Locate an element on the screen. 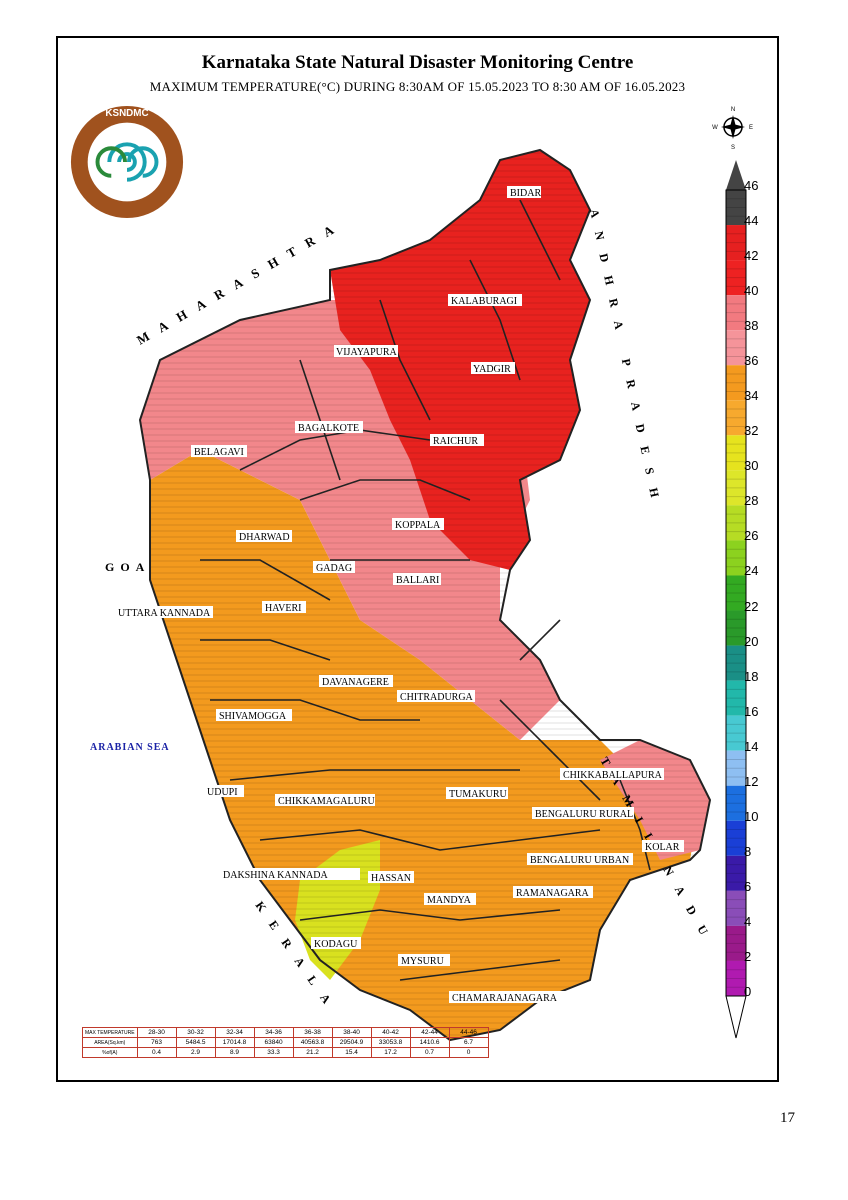 Image resolution: width=848 pixels, height=1200 pixels. legend-tick-label: 36 is located at coordinates (751, 361).